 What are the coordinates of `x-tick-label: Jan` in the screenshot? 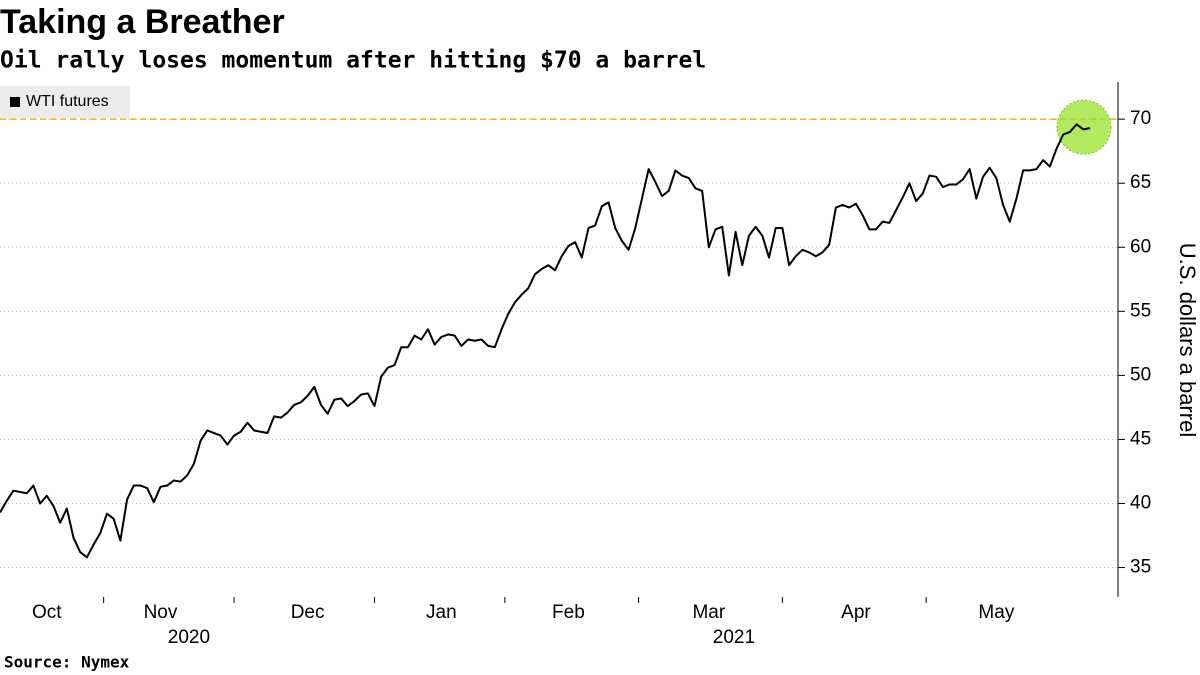 It's located at (441, 612).